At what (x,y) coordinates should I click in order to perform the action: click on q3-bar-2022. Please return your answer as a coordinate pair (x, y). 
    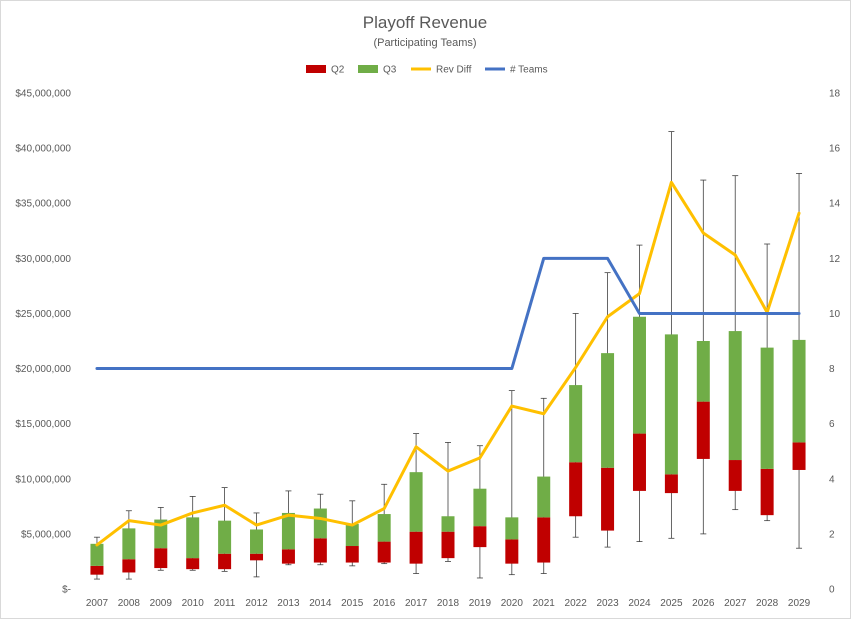
    Looking at the image, I should click on (576, 424).